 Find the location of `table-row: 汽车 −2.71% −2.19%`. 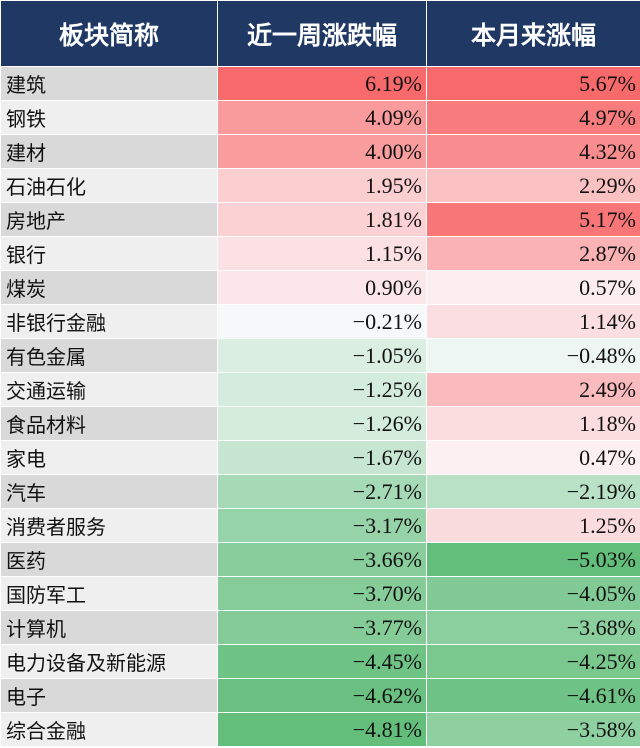

table-row: 汽车 −2.71% −2.19% is located at coordinates (320, 491).